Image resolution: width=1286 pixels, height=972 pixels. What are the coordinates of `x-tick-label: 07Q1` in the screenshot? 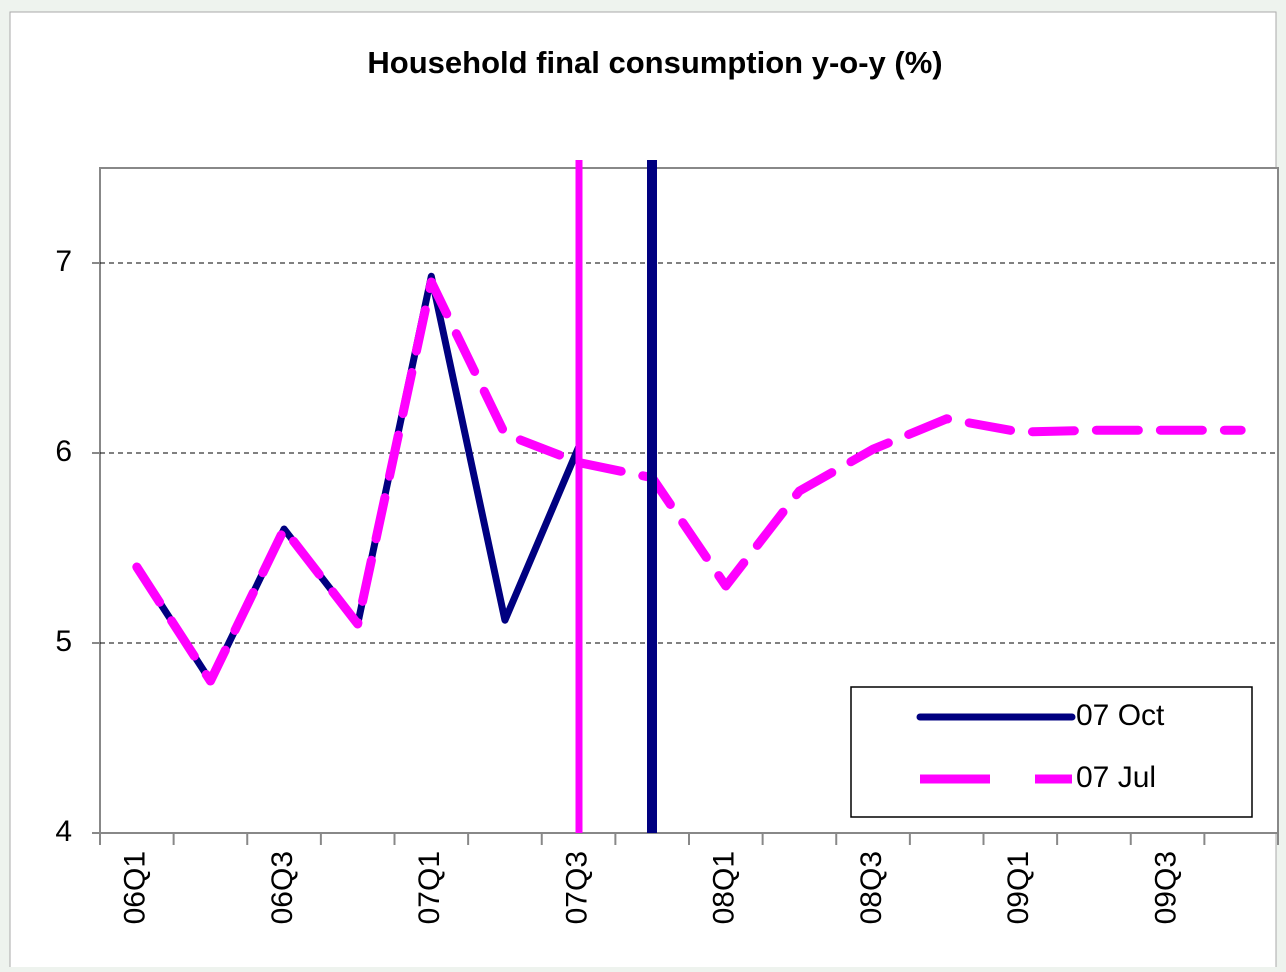 It's located at (429, 887).